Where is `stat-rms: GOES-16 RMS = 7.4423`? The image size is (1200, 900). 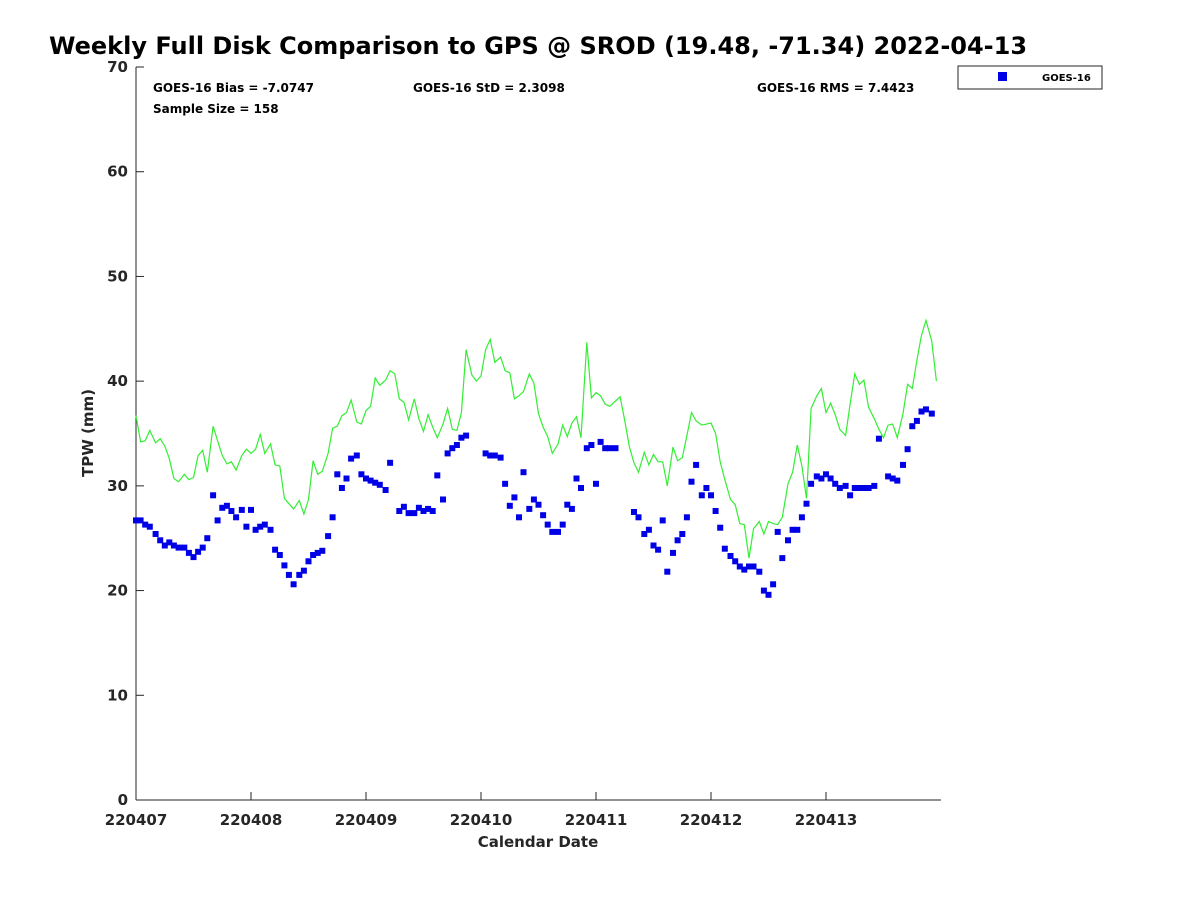
stat-rms: GOES-16 RMS = 7.4423 is located at coordinates (835, 88).